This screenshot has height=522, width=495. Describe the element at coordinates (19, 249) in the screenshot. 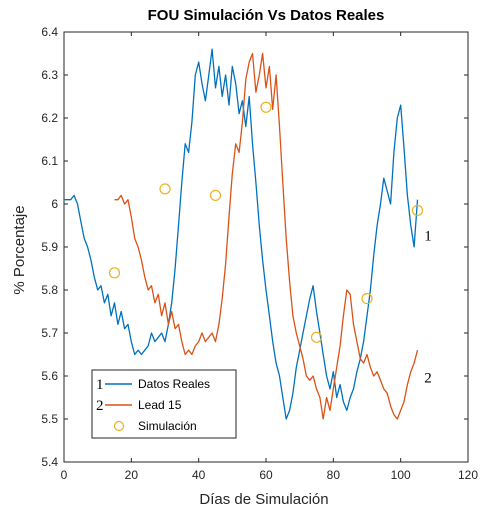

I see `y-axis-label: % Porcentaje` at that location.